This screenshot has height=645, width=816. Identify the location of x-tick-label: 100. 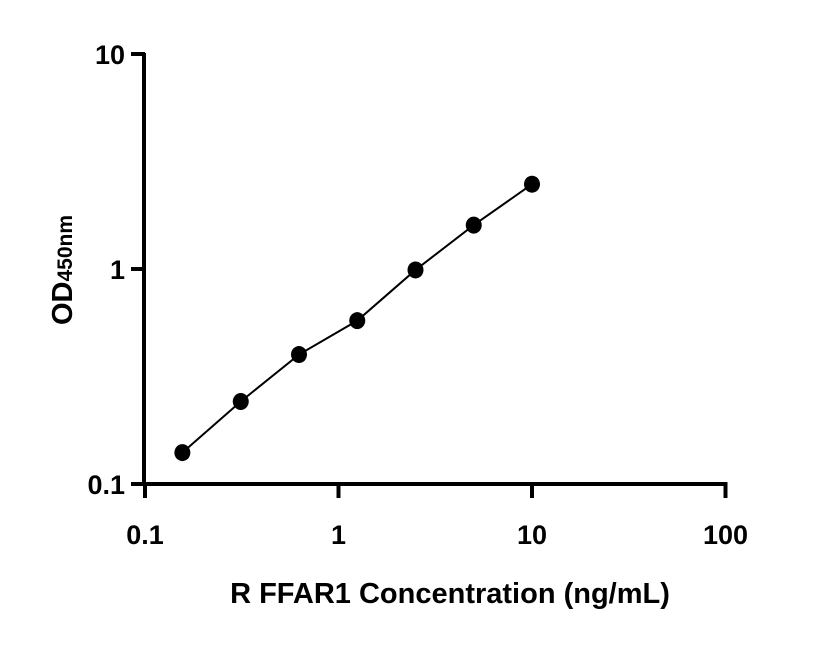
(725, 535).